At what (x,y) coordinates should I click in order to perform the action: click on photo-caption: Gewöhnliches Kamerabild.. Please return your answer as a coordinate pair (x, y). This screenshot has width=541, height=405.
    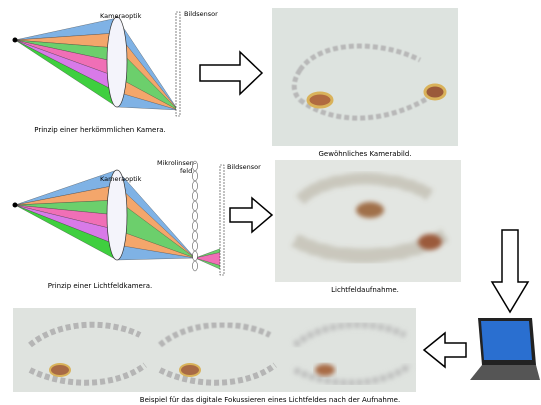
    Looking at the image, I should click on (364, 154).